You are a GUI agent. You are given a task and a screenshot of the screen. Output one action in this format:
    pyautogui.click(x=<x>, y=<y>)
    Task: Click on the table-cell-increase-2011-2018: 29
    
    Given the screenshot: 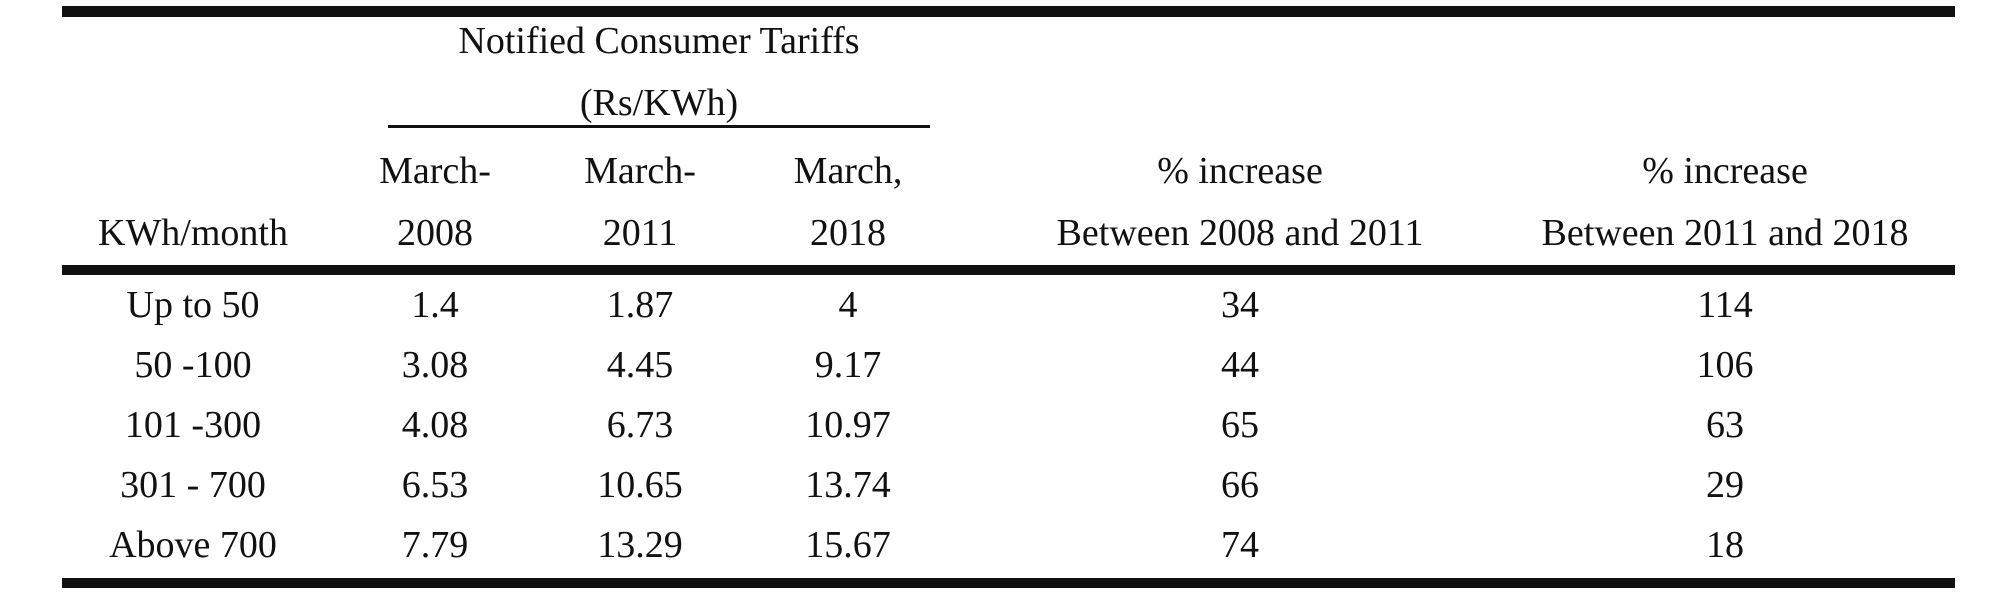 What is the action you would take?
    pyautogui.click(x=1725, y=485)
    